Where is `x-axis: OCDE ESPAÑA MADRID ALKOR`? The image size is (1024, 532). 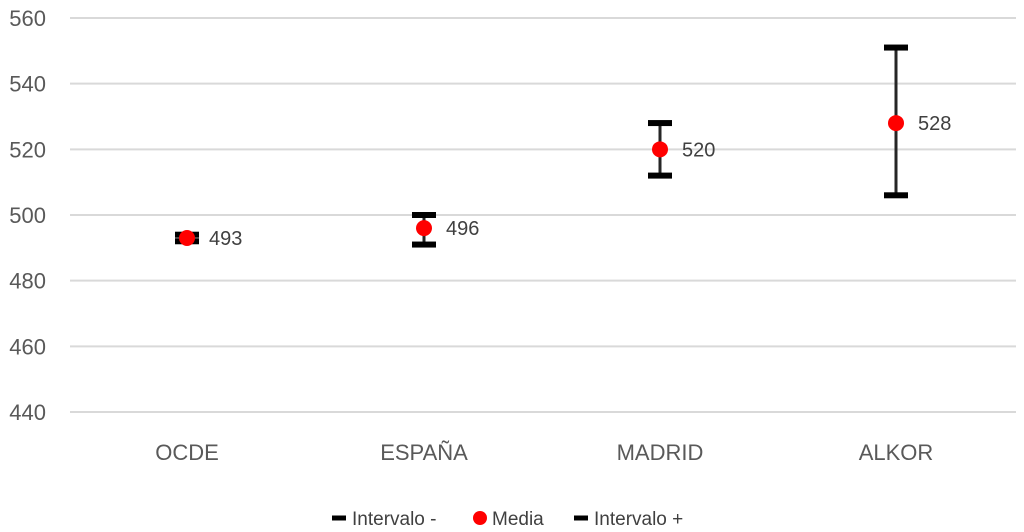 x-axis: OCDE ESPAÑA MADRID ALKOR is located at coordinates (544, 452).